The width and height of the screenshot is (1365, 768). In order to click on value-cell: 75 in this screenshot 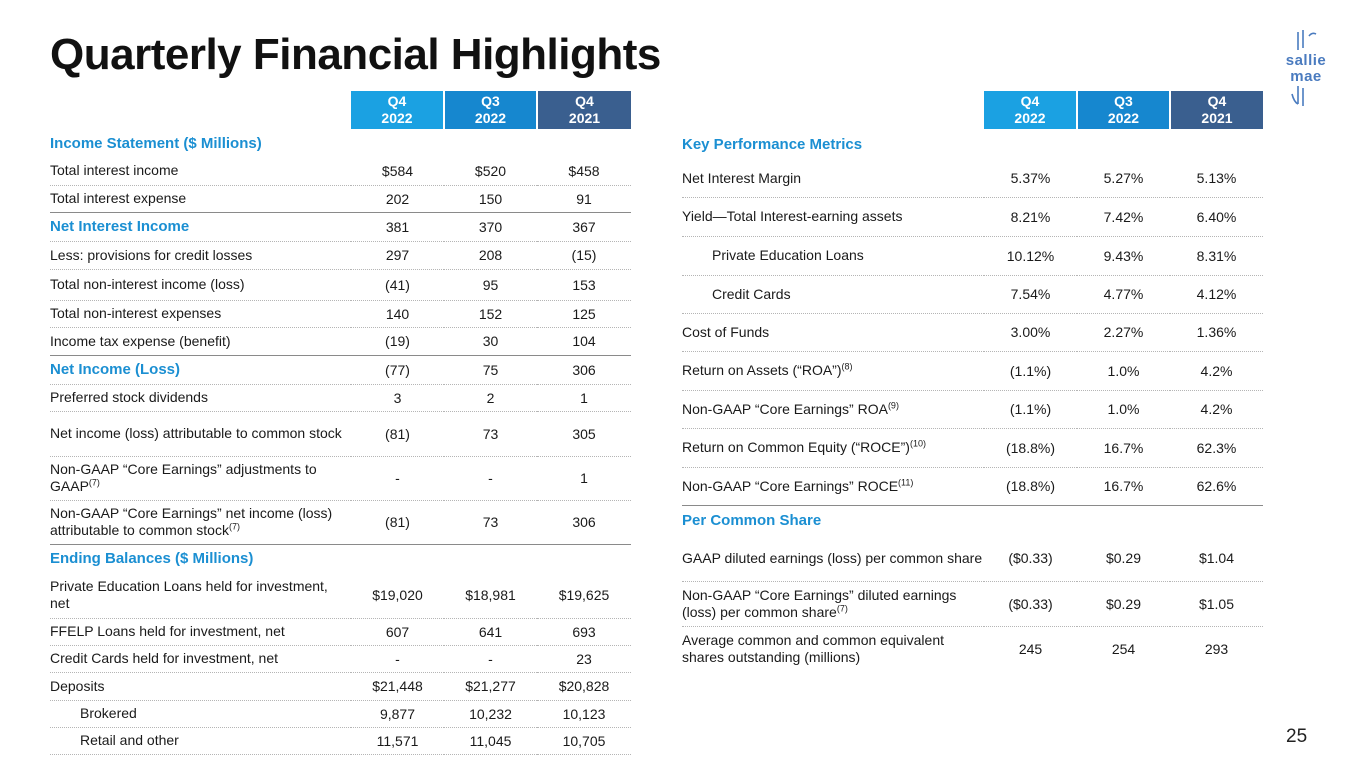, I will do `click(490, 370)`.